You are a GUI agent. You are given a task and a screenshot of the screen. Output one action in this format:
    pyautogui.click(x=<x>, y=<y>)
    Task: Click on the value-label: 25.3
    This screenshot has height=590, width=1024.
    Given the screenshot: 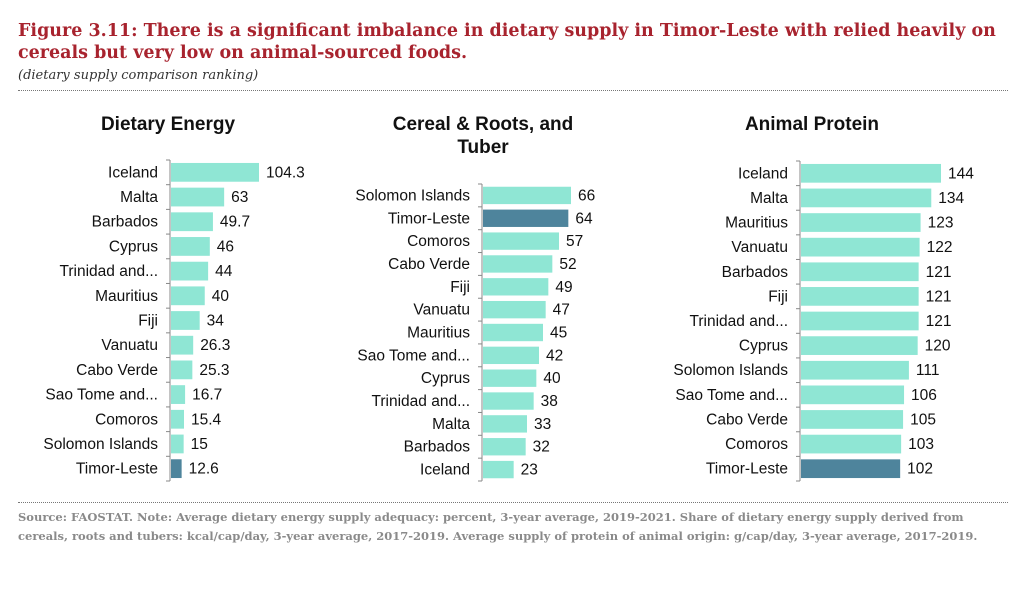 What is the action you would take?
    pyautogui.click(x=214, y=370)
    